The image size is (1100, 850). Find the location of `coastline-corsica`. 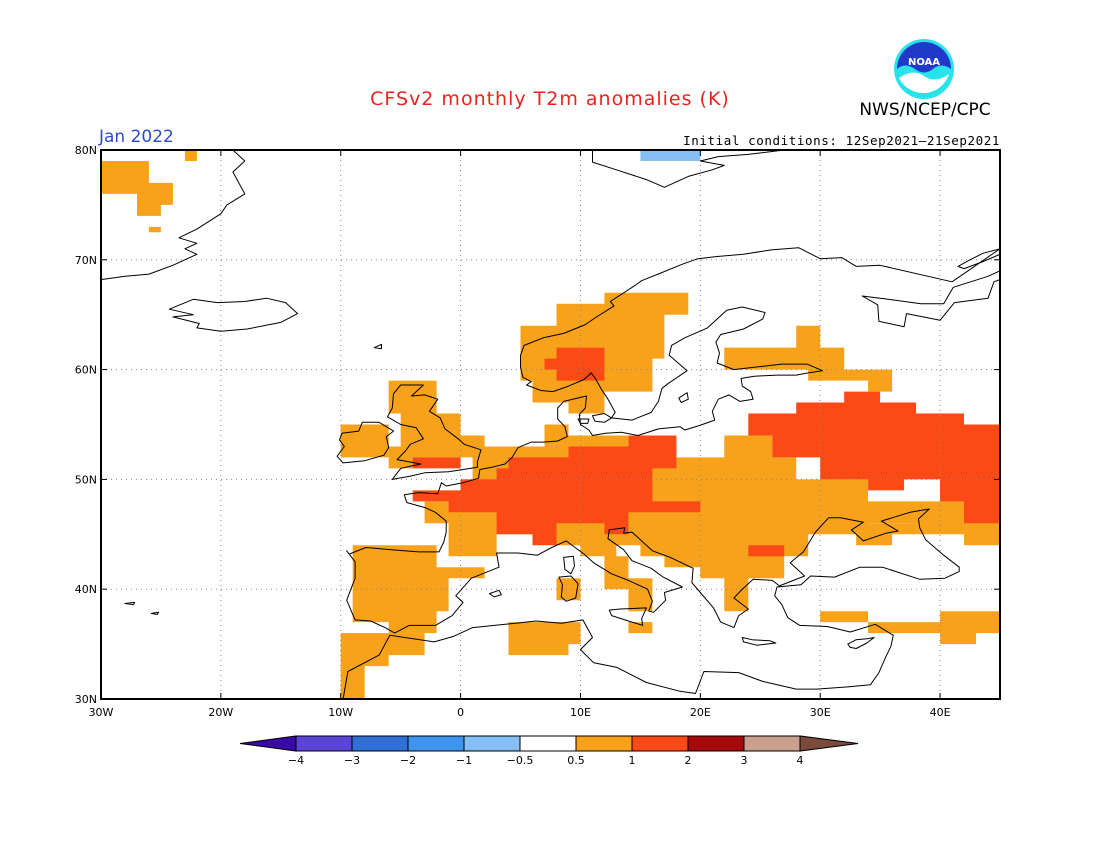

coastline-corsica is located at coordinates (569, 565).